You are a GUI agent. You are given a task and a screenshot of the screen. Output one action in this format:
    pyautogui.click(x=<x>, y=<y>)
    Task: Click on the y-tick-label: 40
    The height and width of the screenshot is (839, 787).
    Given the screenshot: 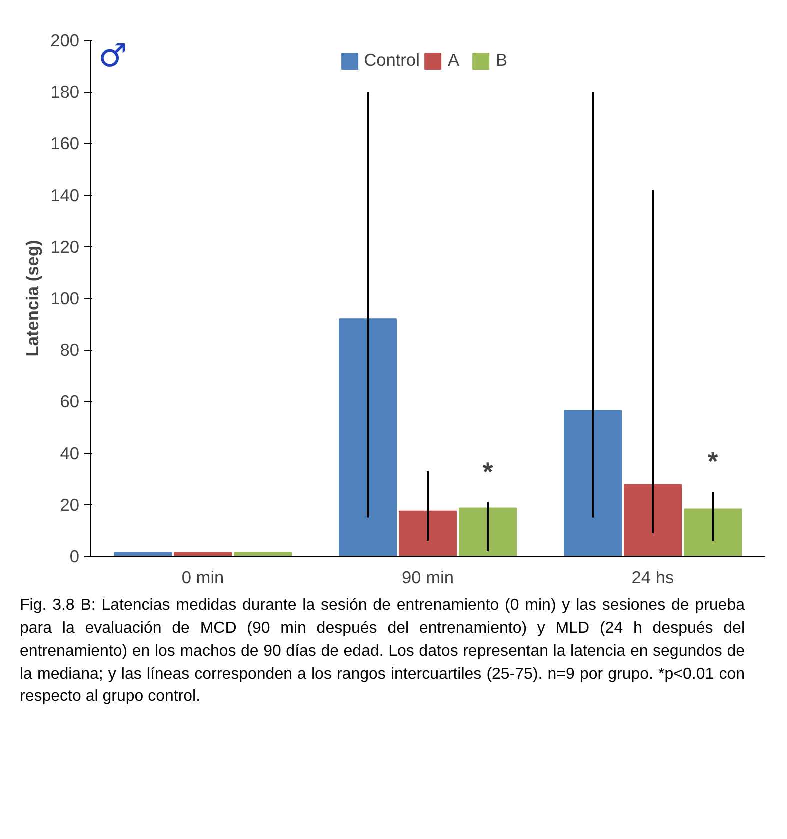 What is the action you would take?
    pyautogui.click(x=70, y=453)
    